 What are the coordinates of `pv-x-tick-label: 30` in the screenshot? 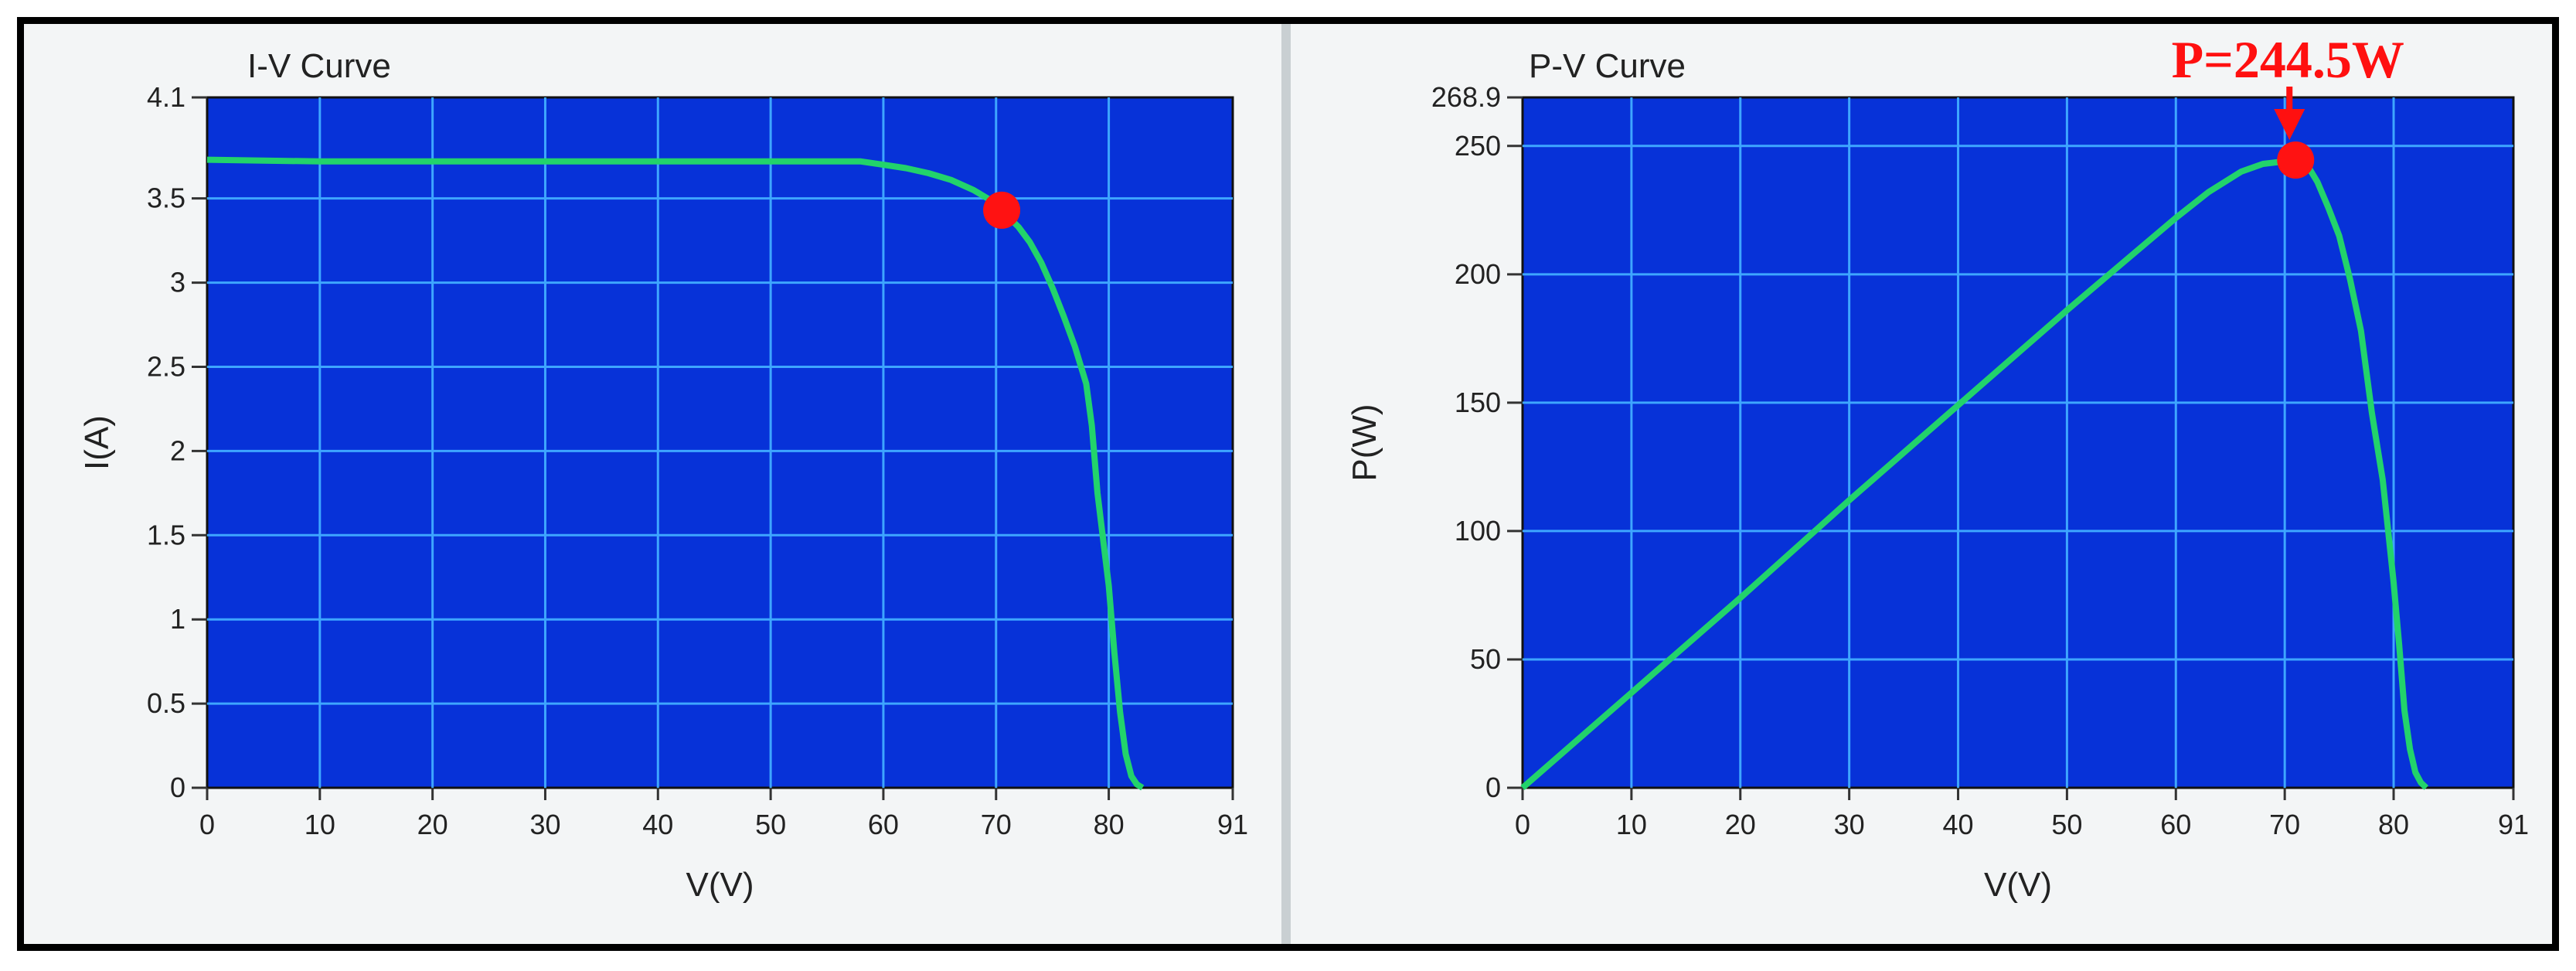 It's located at (1849, 824).